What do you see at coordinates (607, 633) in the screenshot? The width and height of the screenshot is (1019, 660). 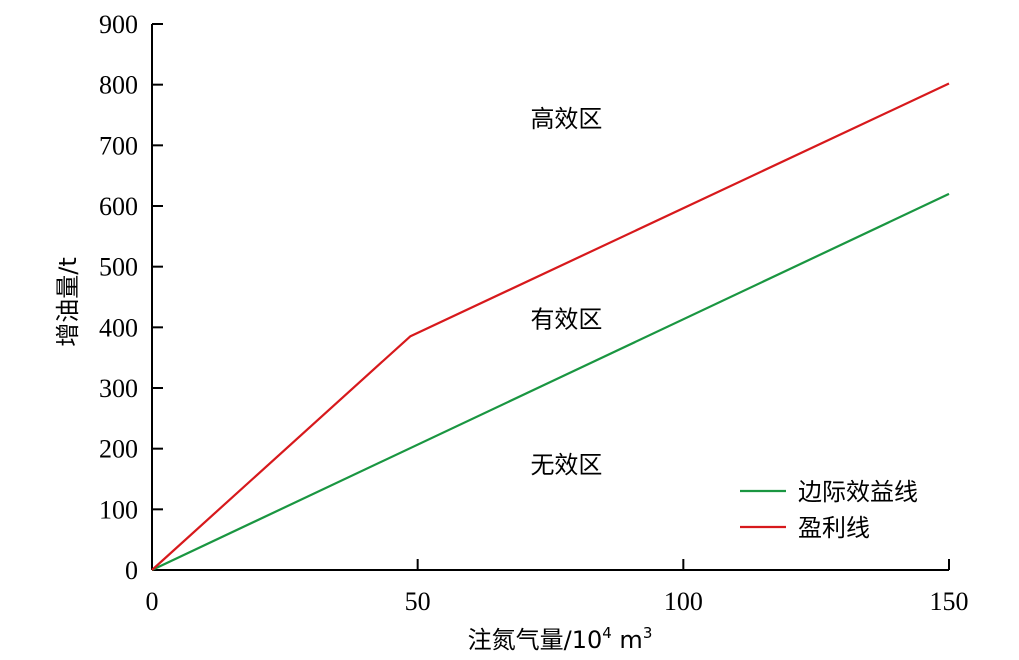 I see `x-axis-title-superscript-1: 4` at bounding box center [607, 633].